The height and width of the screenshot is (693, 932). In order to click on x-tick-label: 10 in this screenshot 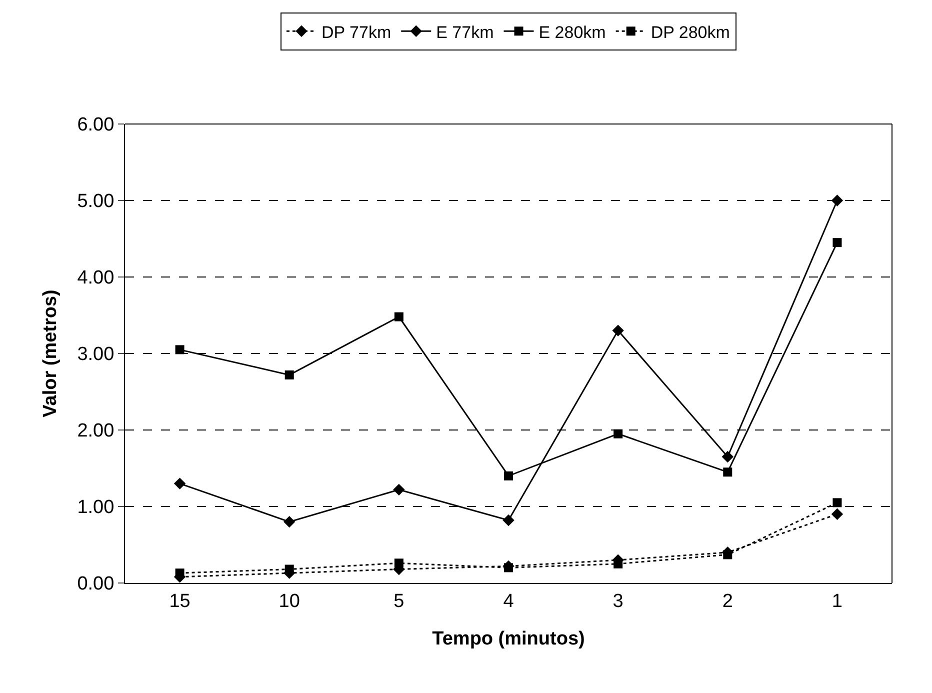, I will do `click(289, 601)`.